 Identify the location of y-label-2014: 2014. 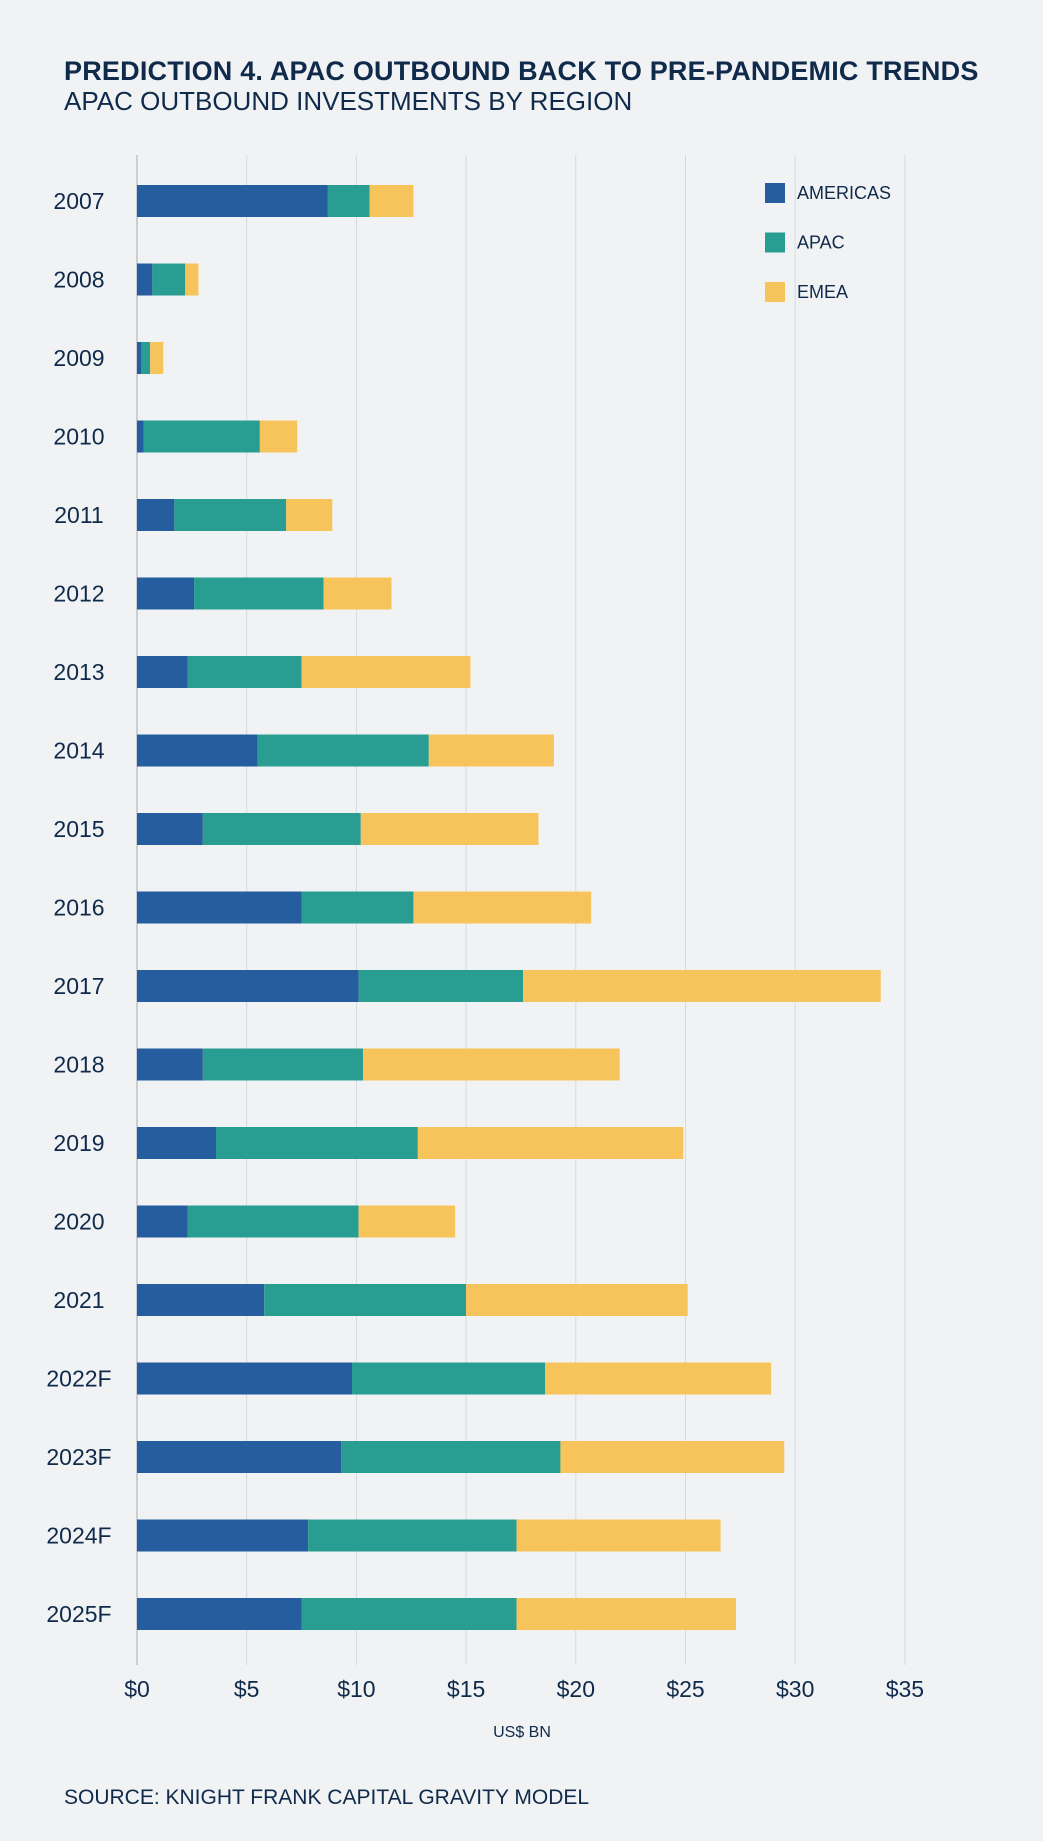
(78, 751).